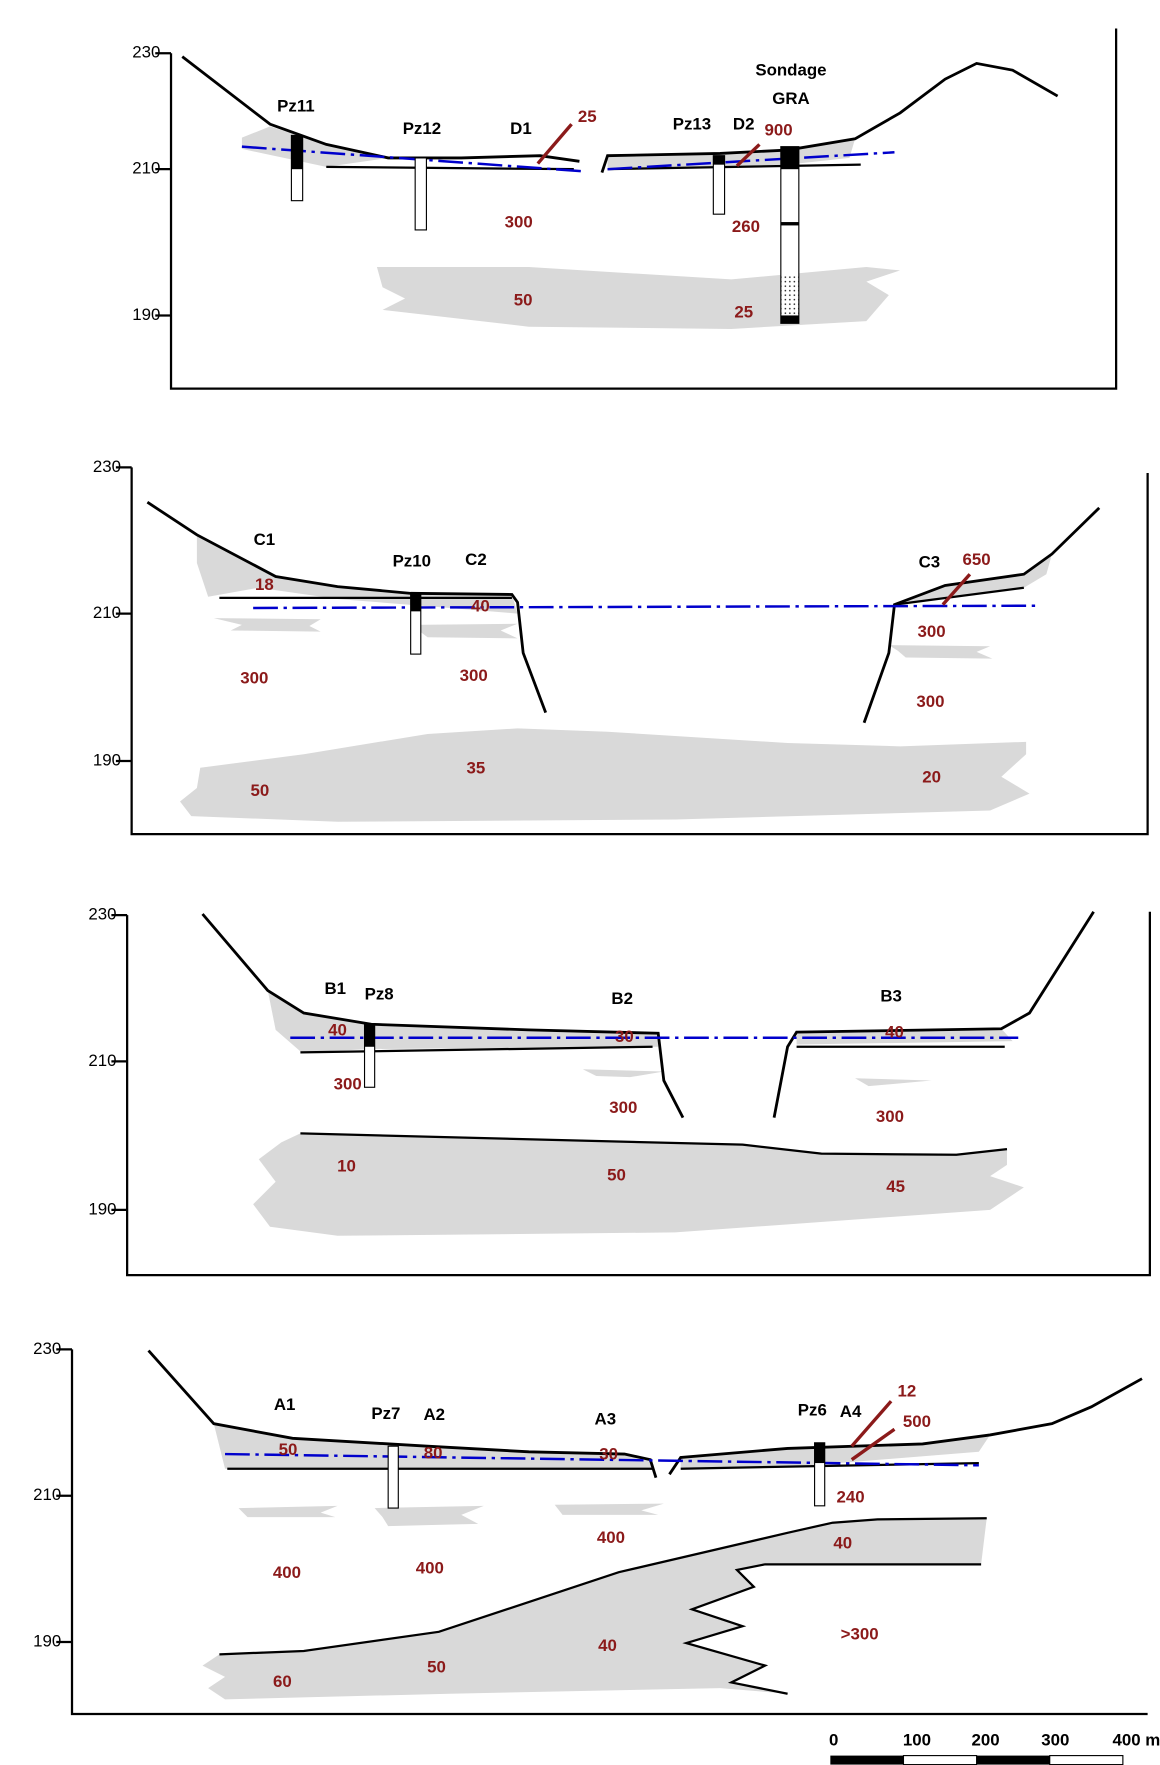 This screenshot has width=1160, height=1765. I want to click on well-label: Pz8, so click(379, 993).